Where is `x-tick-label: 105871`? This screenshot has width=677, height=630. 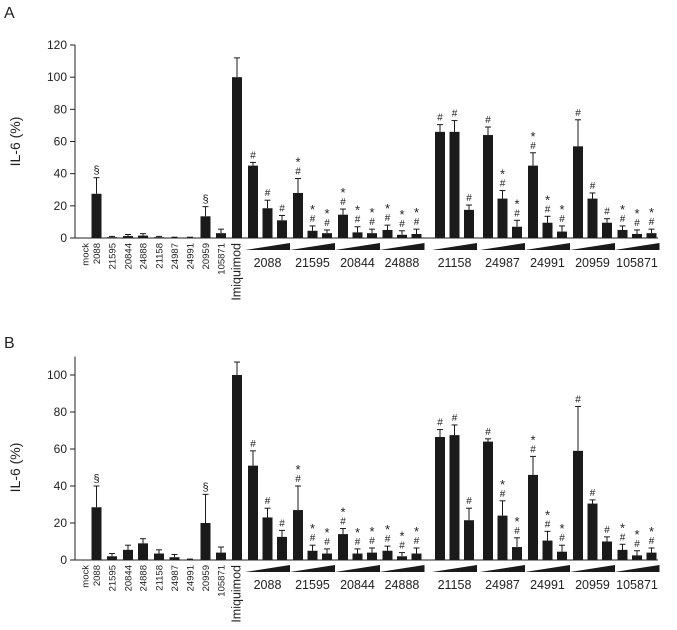 x-tick-label: 105871 is located at coordinates (222, 581).